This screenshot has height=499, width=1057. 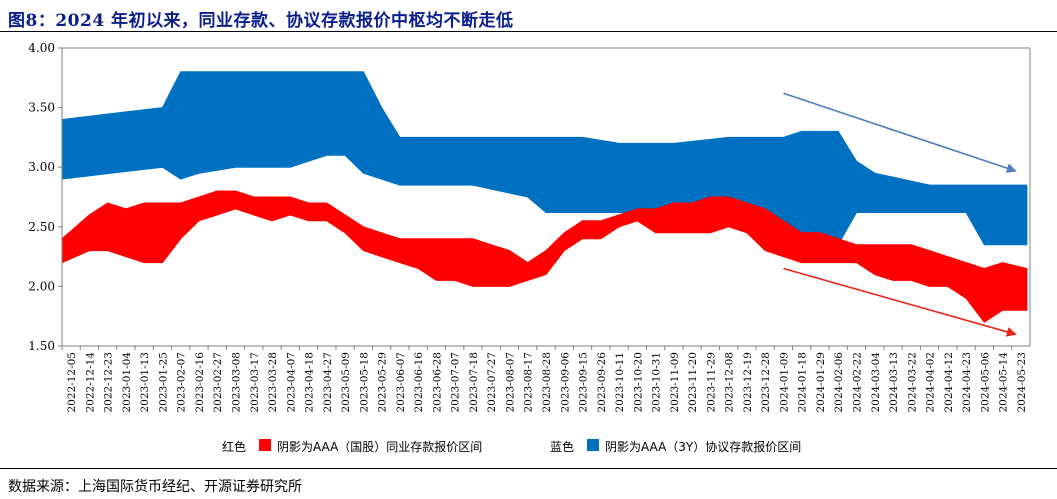 What do you see at coordinates (456, 382) in the screenshot?
I see `x-tick-label: 2023-07-07` at bounding box center [456, 382].